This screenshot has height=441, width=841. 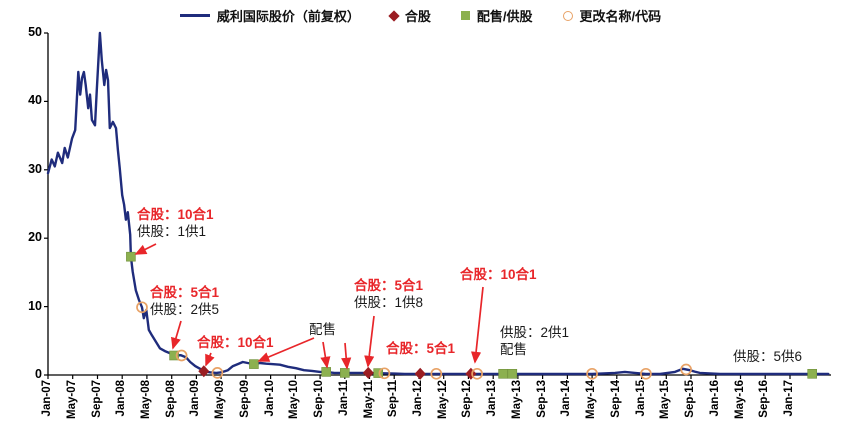 What do you see at coordinates (38, 374) in the screenshot?
I see `y-tick-label: 0` at bounding box center [38, 374].